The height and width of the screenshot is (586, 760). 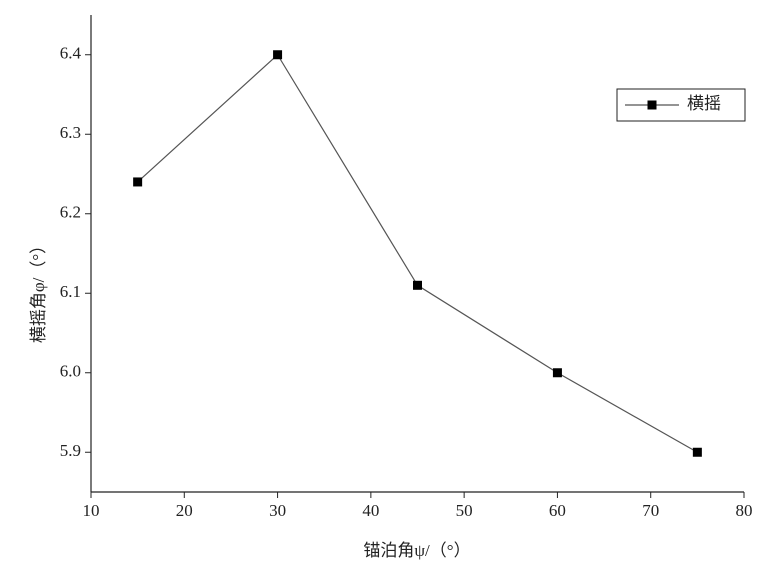 I want to click on y-tick-label: 6.3, so click(x=70, y=132).